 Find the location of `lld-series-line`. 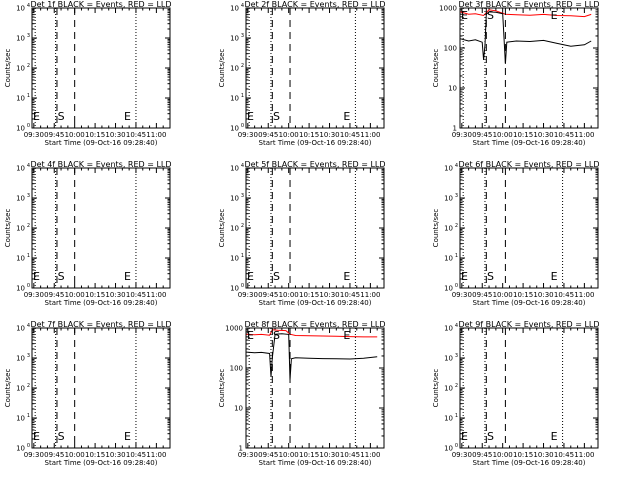

lld-series-line is located at coordinates (526, 13).